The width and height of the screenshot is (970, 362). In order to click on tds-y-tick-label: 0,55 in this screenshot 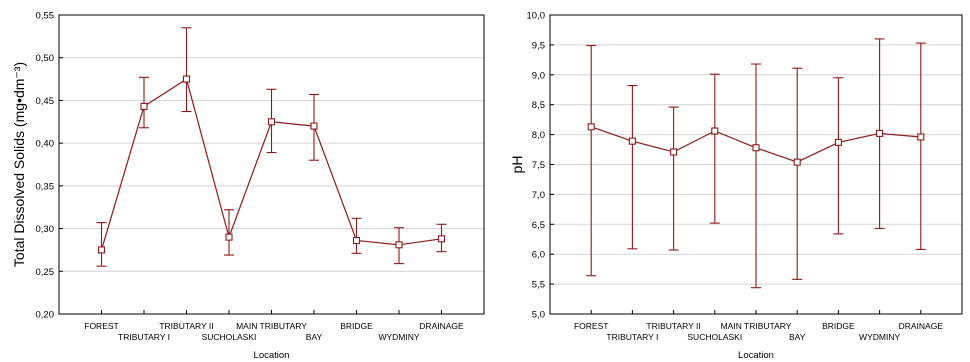, I will do `click(45, 16)`.